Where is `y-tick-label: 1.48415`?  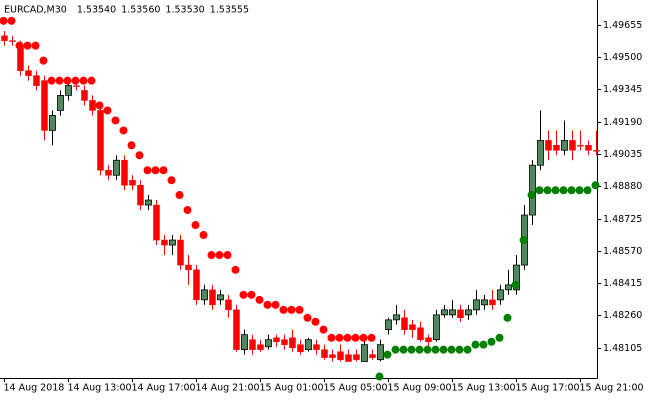 y-tick-label: 1.48415 is located at coordinates (622, 283).